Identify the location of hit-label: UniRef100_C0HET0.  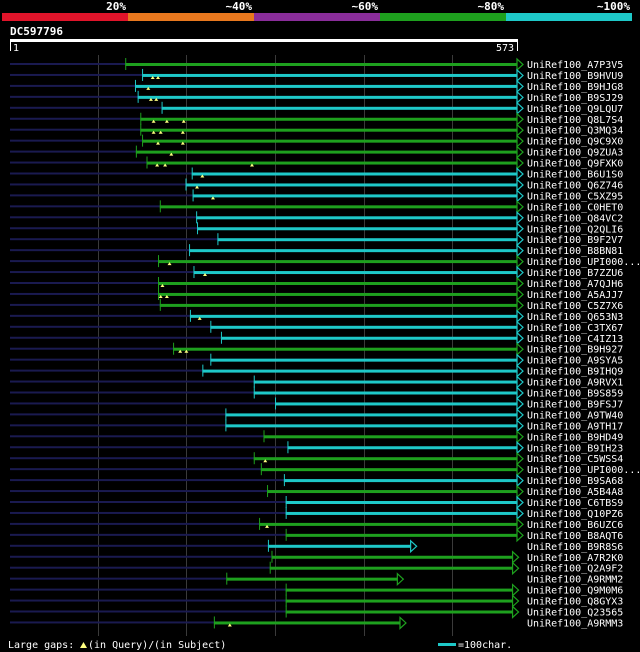
(575, 207).